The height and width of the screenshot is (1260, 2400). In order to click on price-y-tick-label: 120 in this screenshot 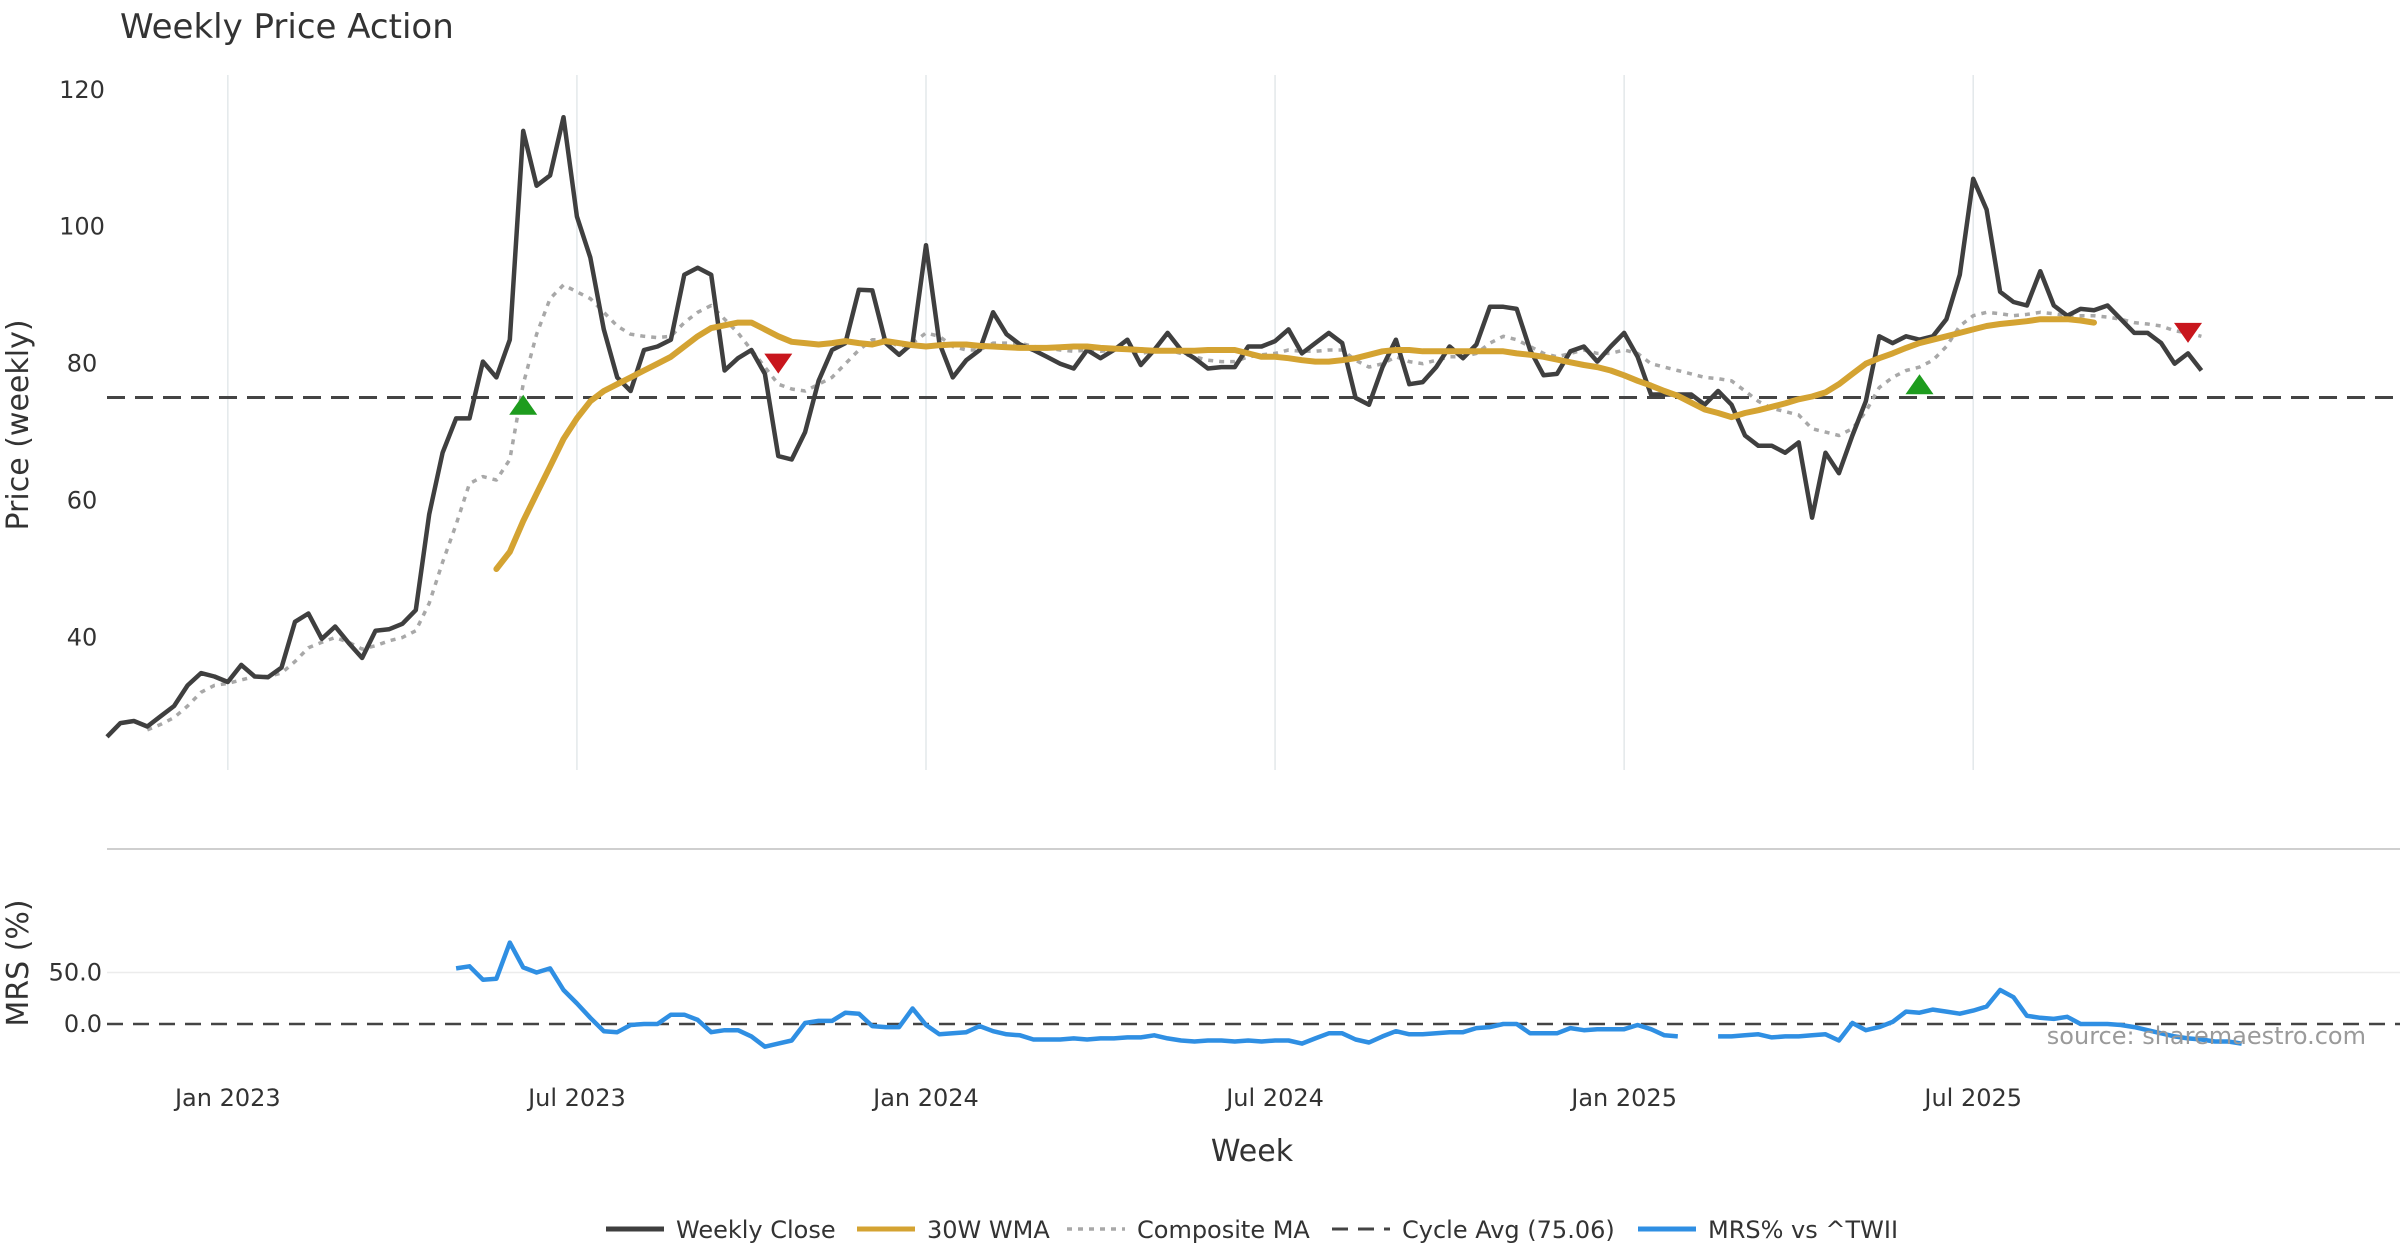, I will do `click(82, 90)`.